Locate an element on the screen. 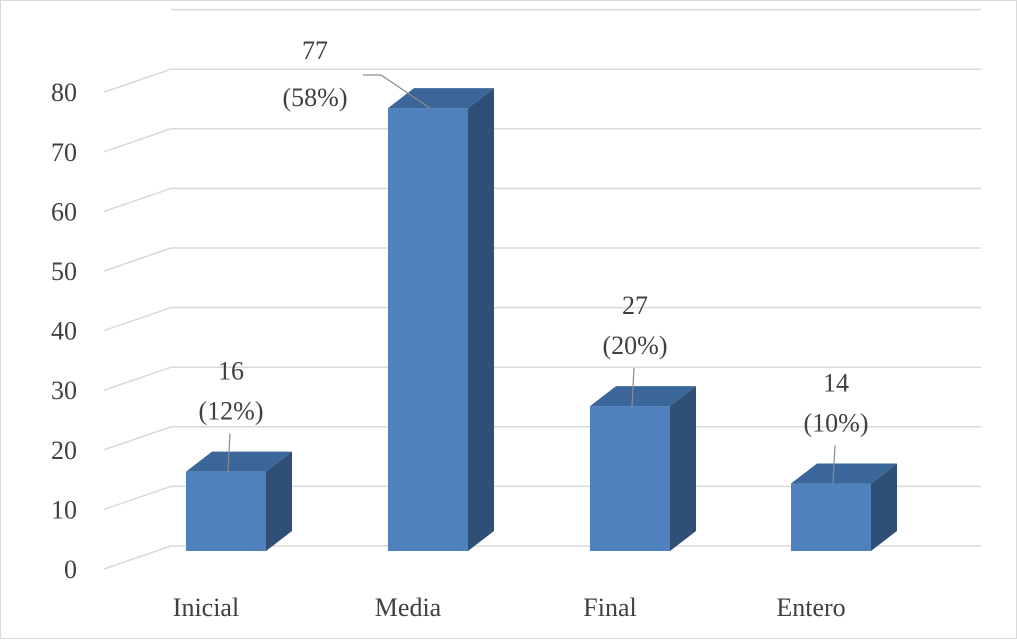 Image resolution: width=1017 pixels, height=640 pixels. data-label-percent: (20%) is located at coordinates (635, 345).